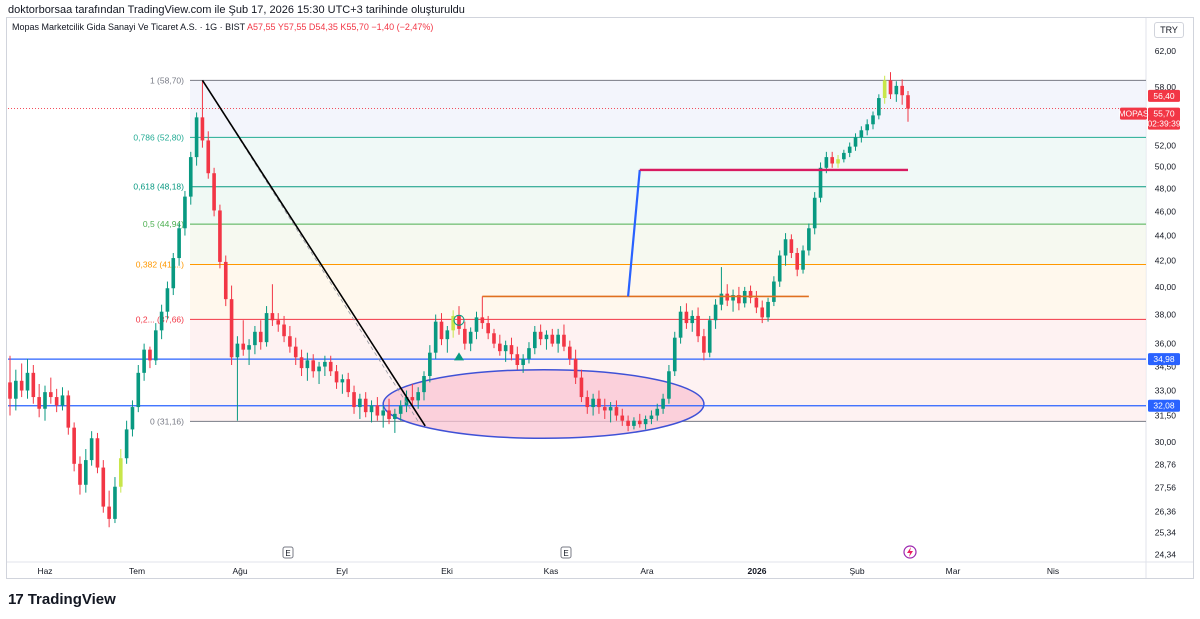 This screenshot has width=1200, height=619. Describe the element at coordinates (158, 137) in the screenshot. I see `fib-level-label: 0,786 (52,80)` at that location.